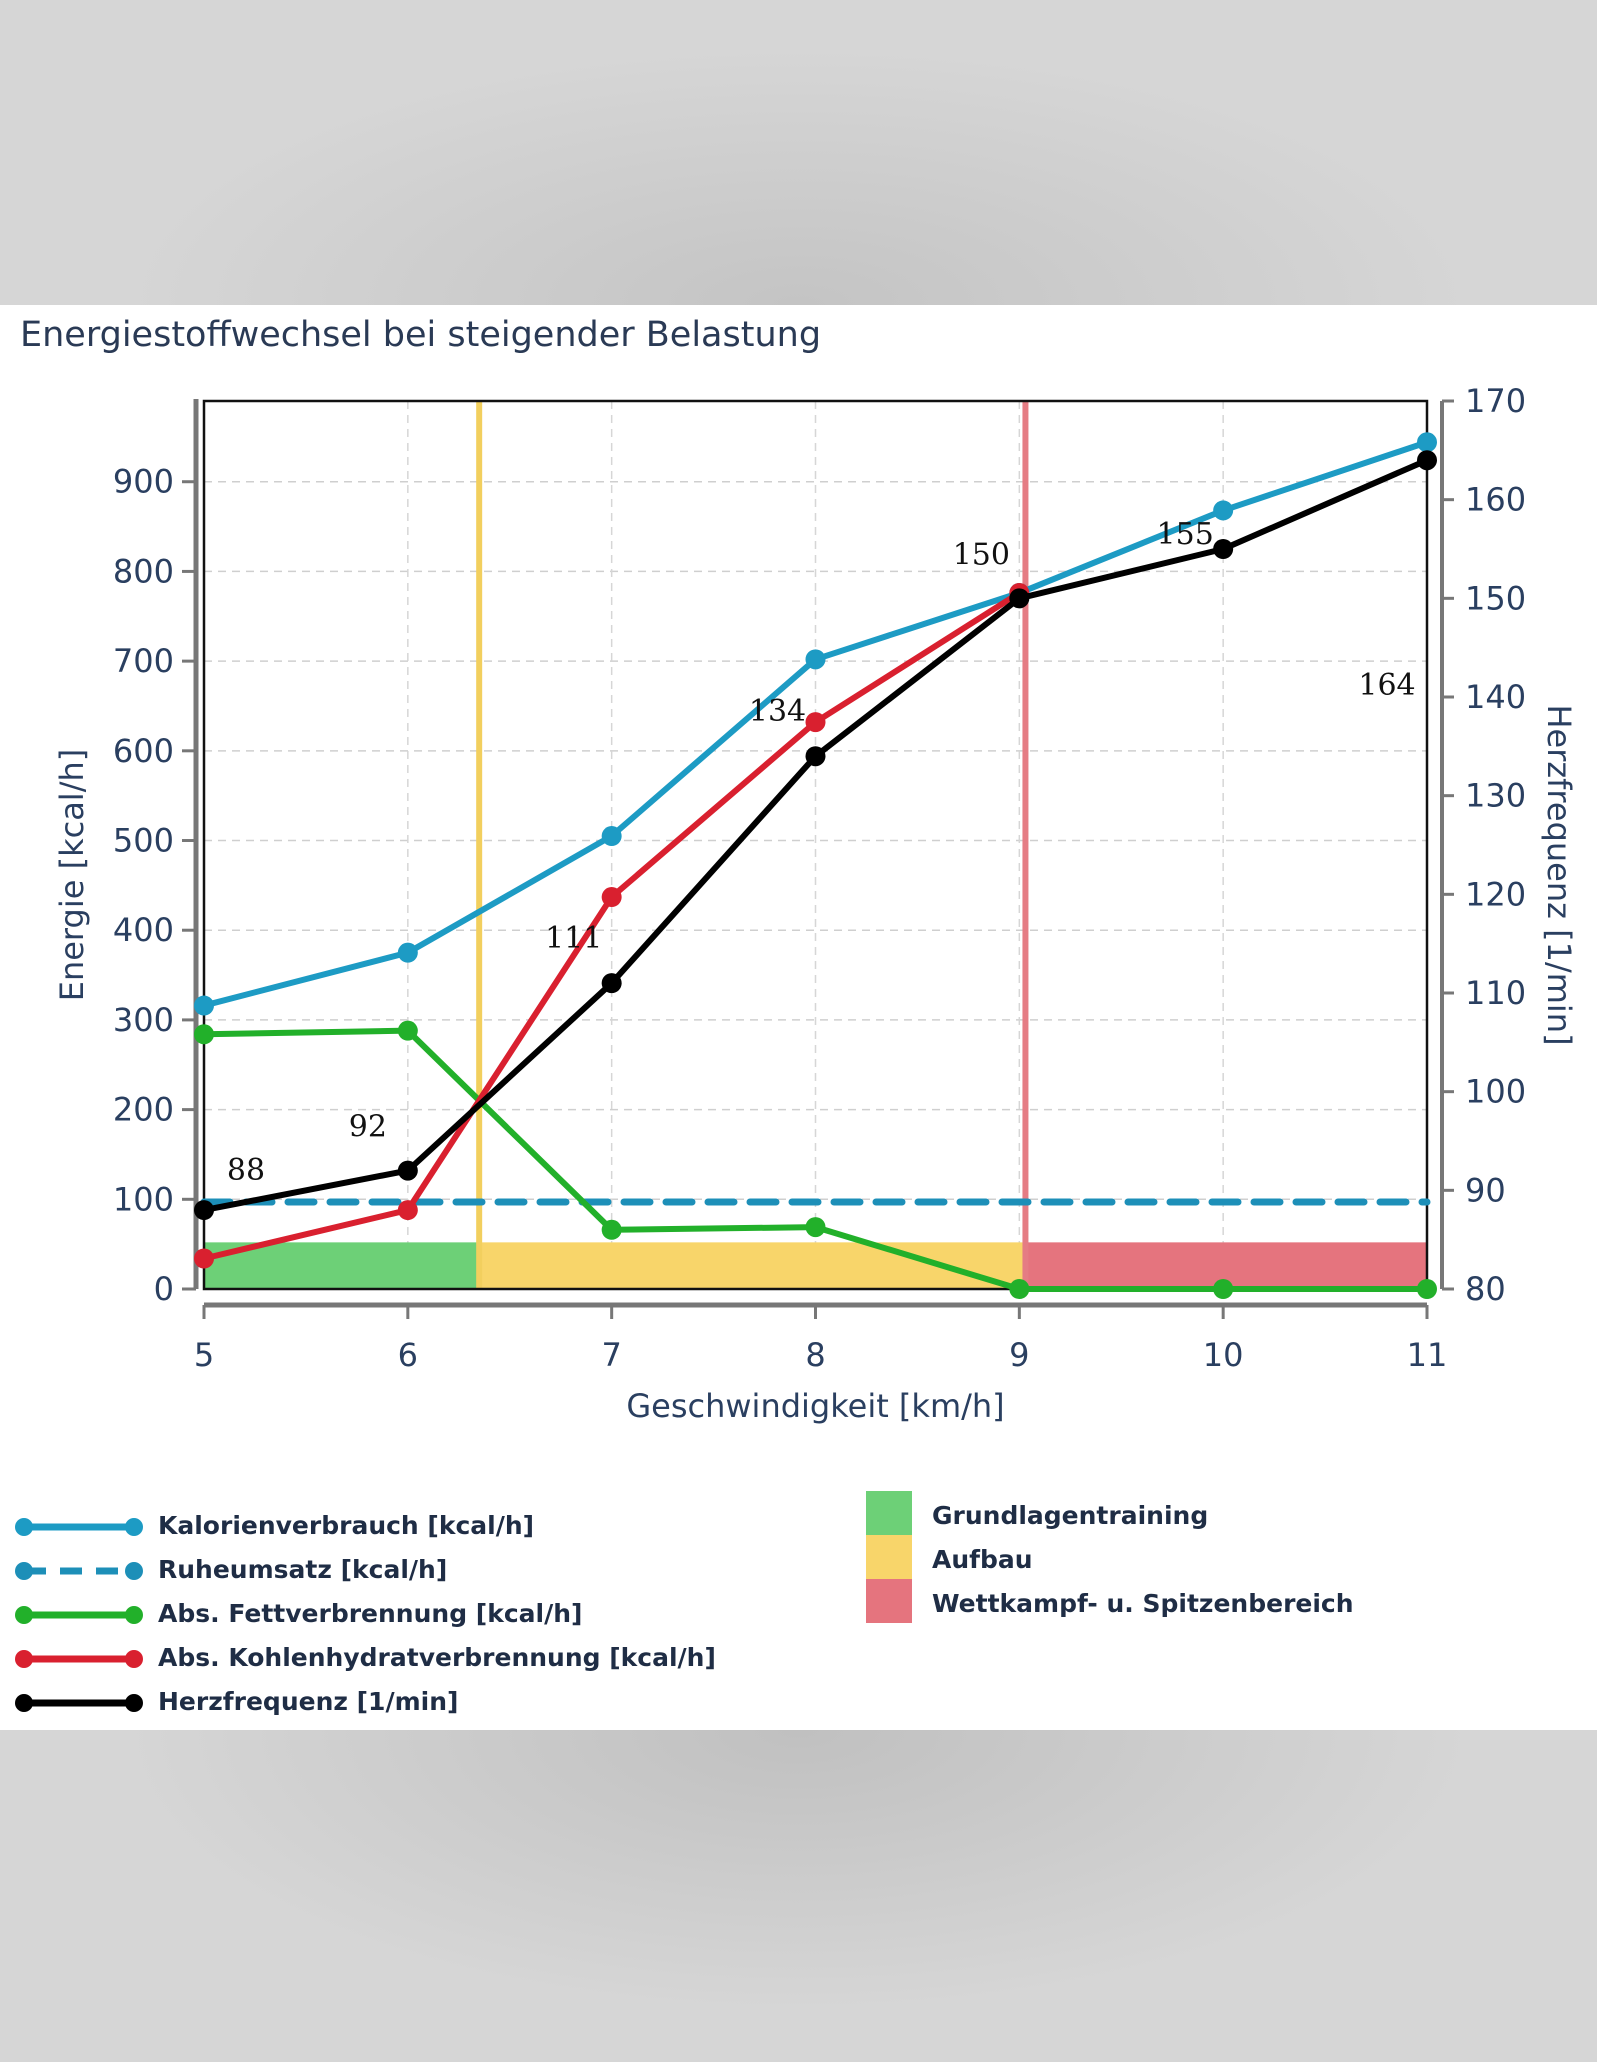 The image size is (1597, 2062). What do you see at coordinates (437, 1657) in the screenshot?
I see `legend-label: Abs. Kohlenhydratverbrennung [kcal/h]` at bounding box center [437, 1657].